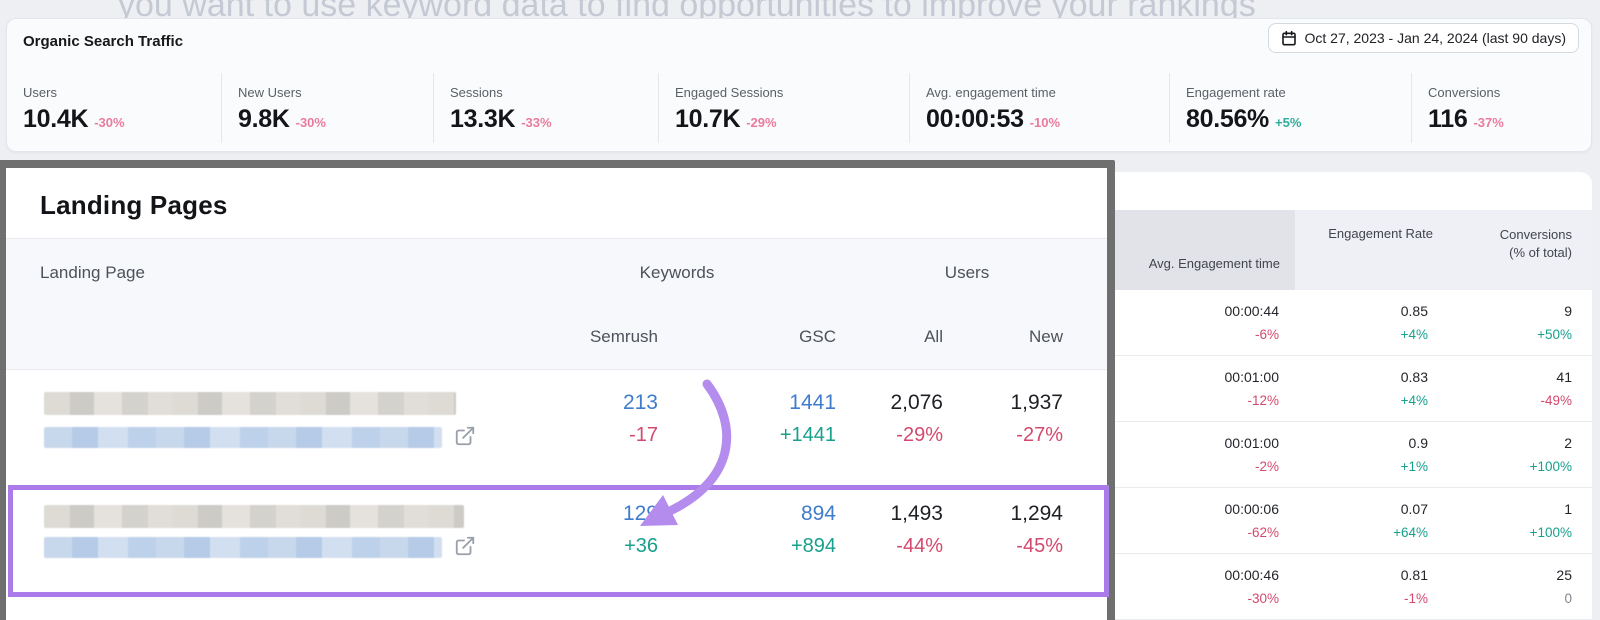 The width and height of the screenshot is (1600, 620). Describe the element at coordinates (817, 336) in the screenshot. I see `col-header-gsc: GSC` at that location.